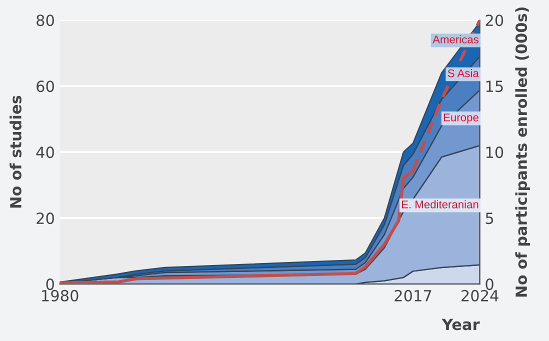 The image size is (549, 341). I want to click on series-label: E. Mediteranian, so click(440, 204).